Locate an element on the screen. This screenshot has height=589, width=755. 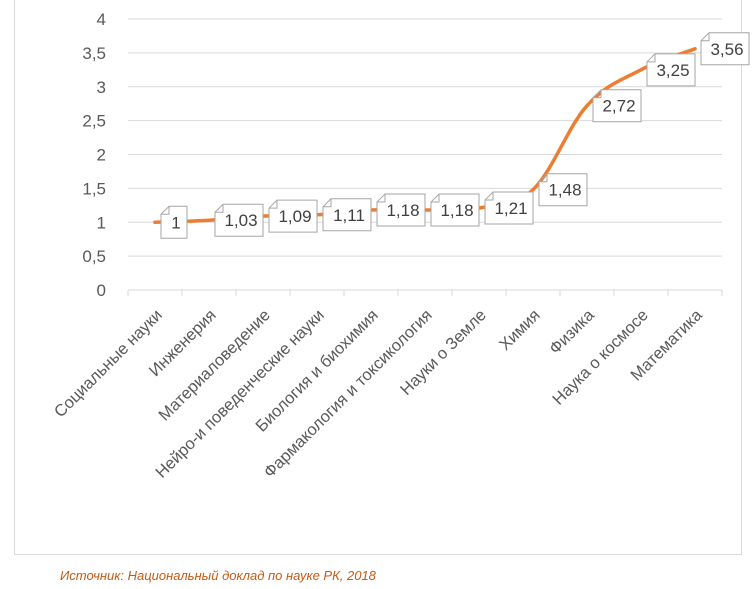
svg-text: 1,11 is located at coordinates (349, 215).